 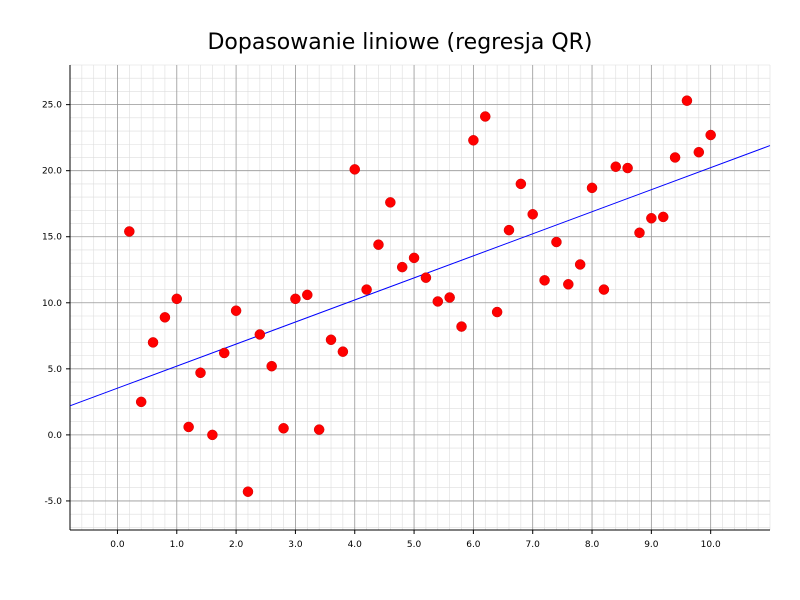 I want to click on x-tick-label: 4.0, so click(x=355, y=545).